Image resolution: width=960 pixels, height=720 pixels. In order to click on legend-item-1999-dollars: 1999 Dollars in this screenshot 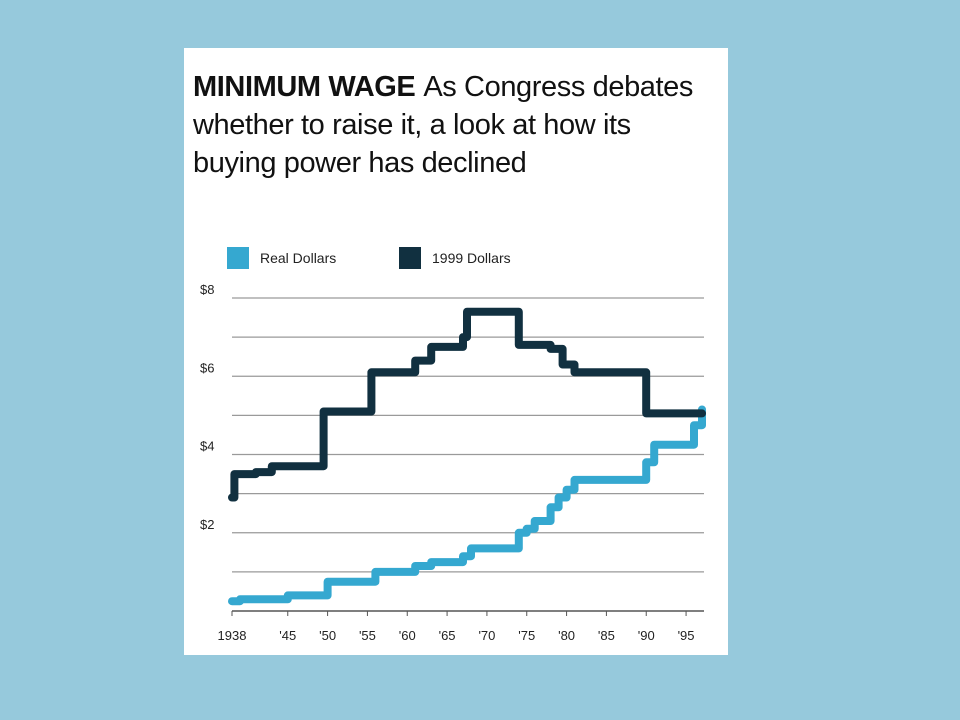, I will do `click(455, 258)`.